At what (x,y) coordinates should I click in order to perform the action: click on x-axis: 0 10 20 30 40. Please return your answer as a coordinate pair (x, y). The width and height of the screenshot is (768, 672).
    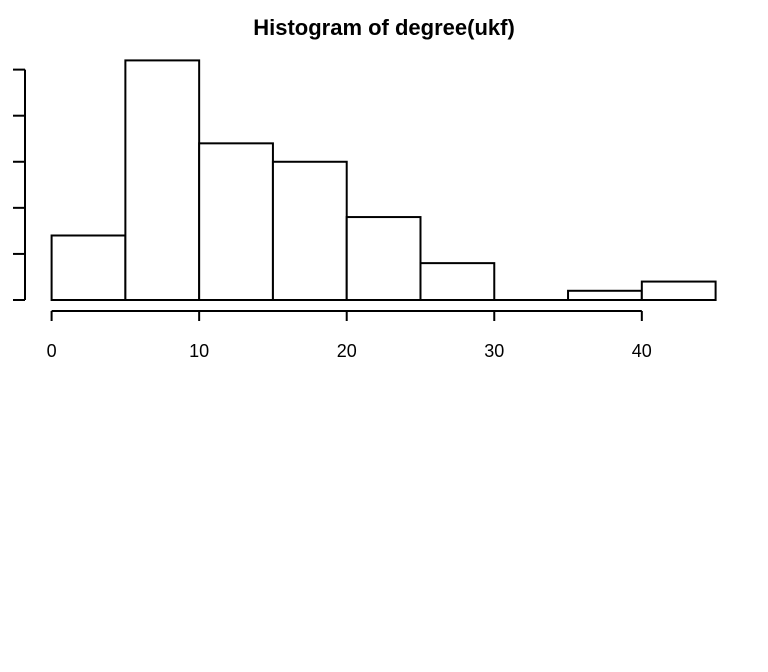
    Looking at the image, I should click on (349, 335).